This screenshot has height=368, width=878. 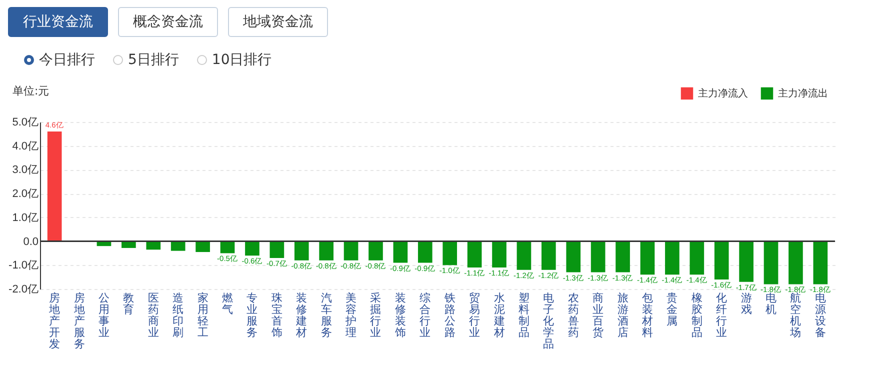 I want to click on x-tick-label: 房地产开发, so click(x=54, y=321).